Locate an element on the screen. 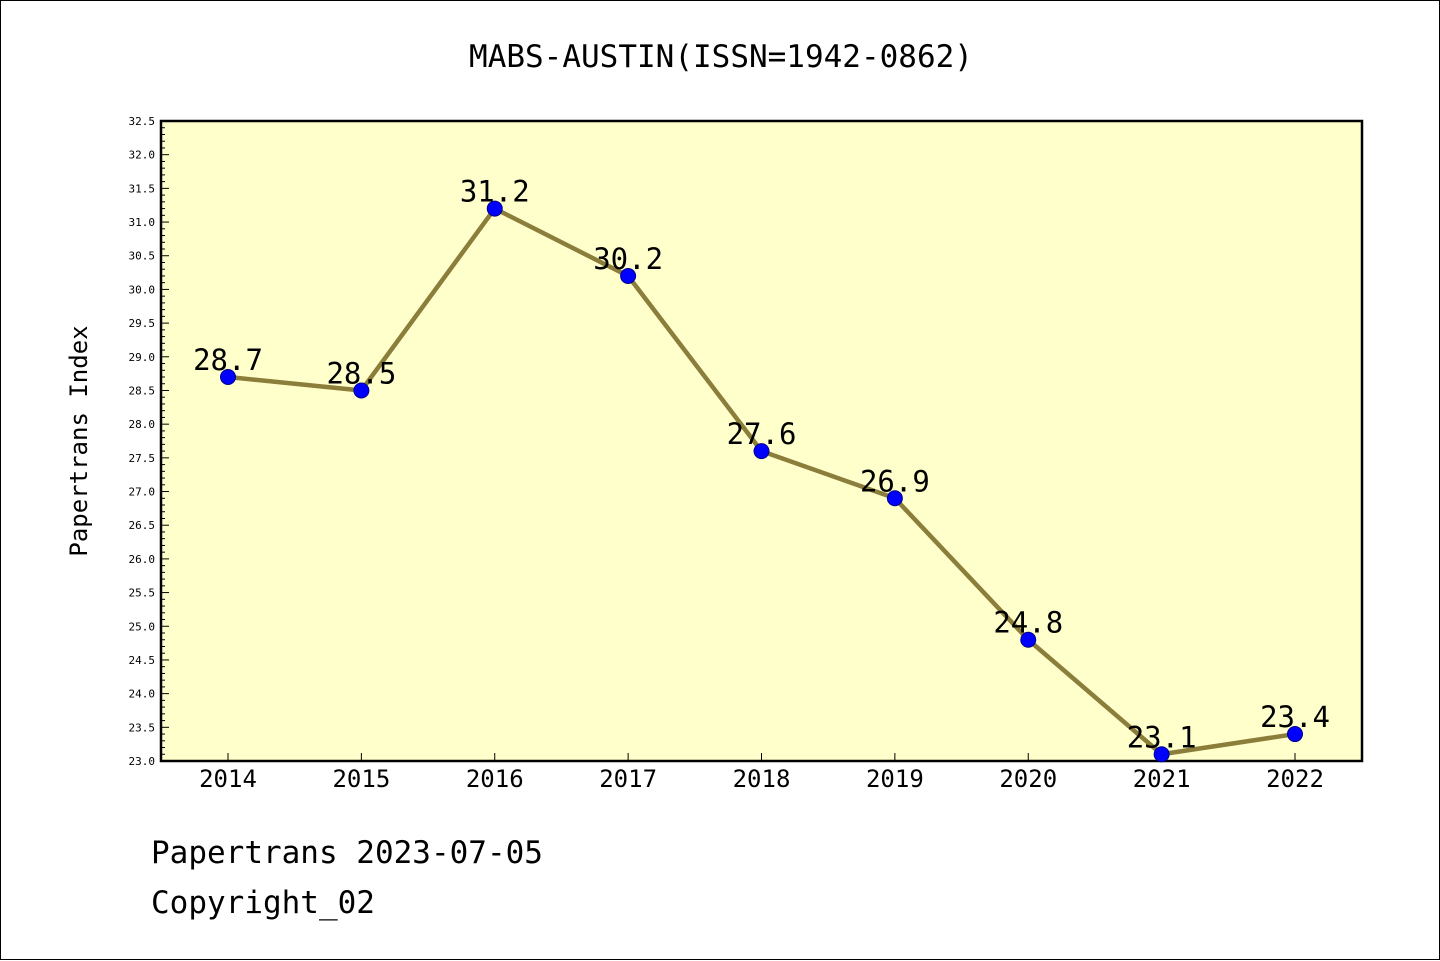 This screenshot has height=961, width=1440. footer-copyright-text: Copyright_02 is located at coordinates (263, 903).